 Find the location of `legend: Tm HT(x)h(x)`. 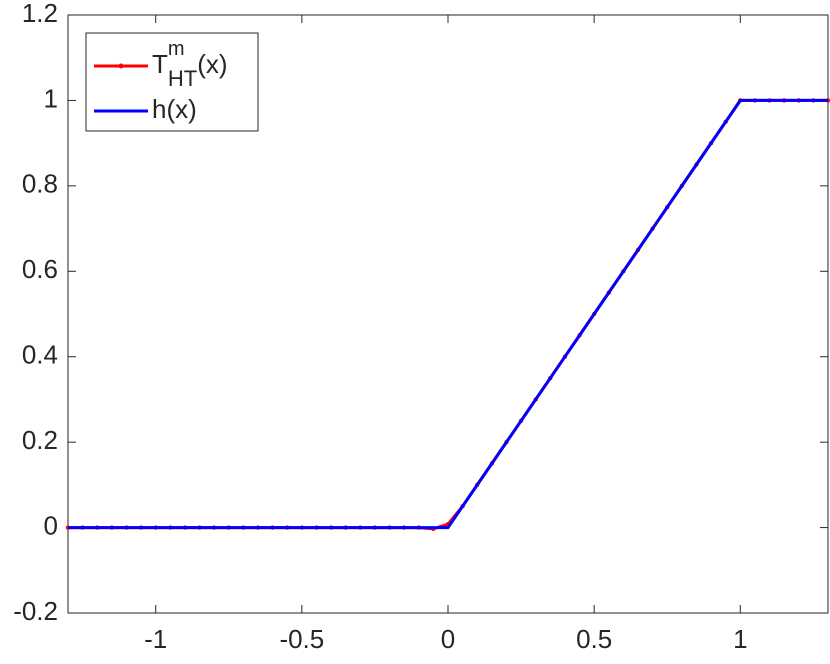

legend: Tm HT(x)h(x) is located at coordinates (172, 82).